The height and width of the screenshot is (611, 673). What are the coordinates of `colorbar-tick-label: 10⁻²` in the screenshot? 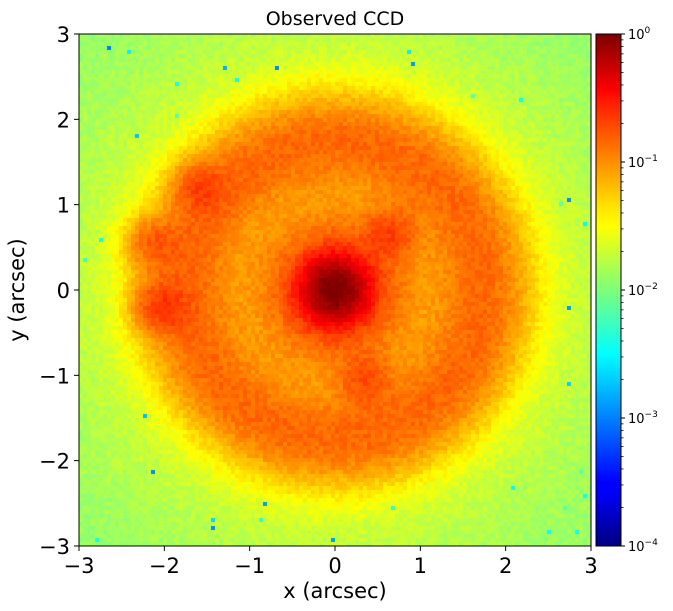 It's located at (643, 290).